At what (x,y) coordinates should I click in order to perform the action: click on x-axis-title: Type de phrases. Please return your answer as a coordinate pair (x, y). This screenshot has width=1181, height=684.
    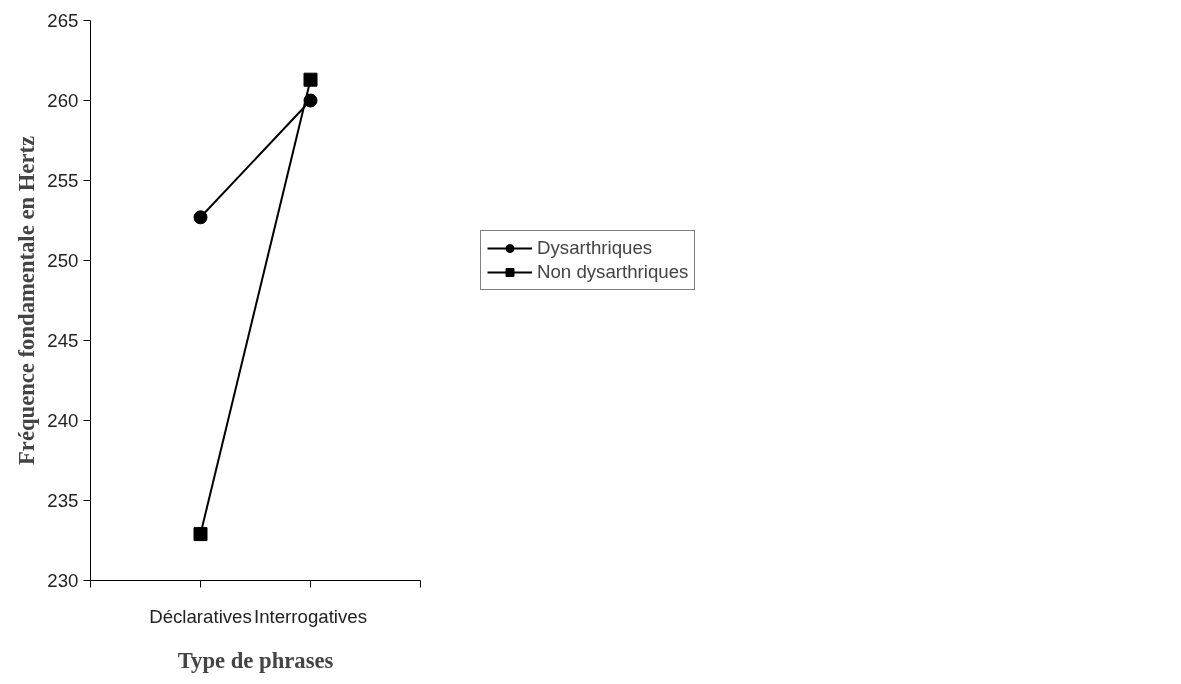
    Looking at the image, I should click on (255, 660).